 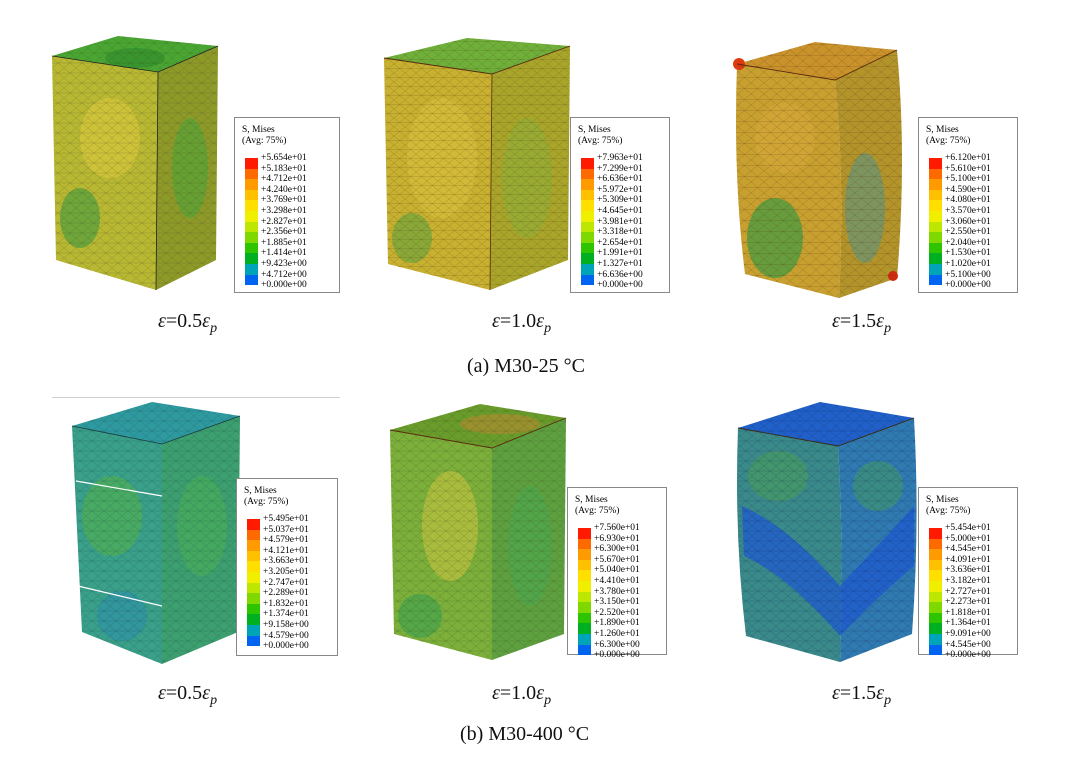 I want to click on caption-a: (a) M30-25 °C, so click(x=526, y=366).